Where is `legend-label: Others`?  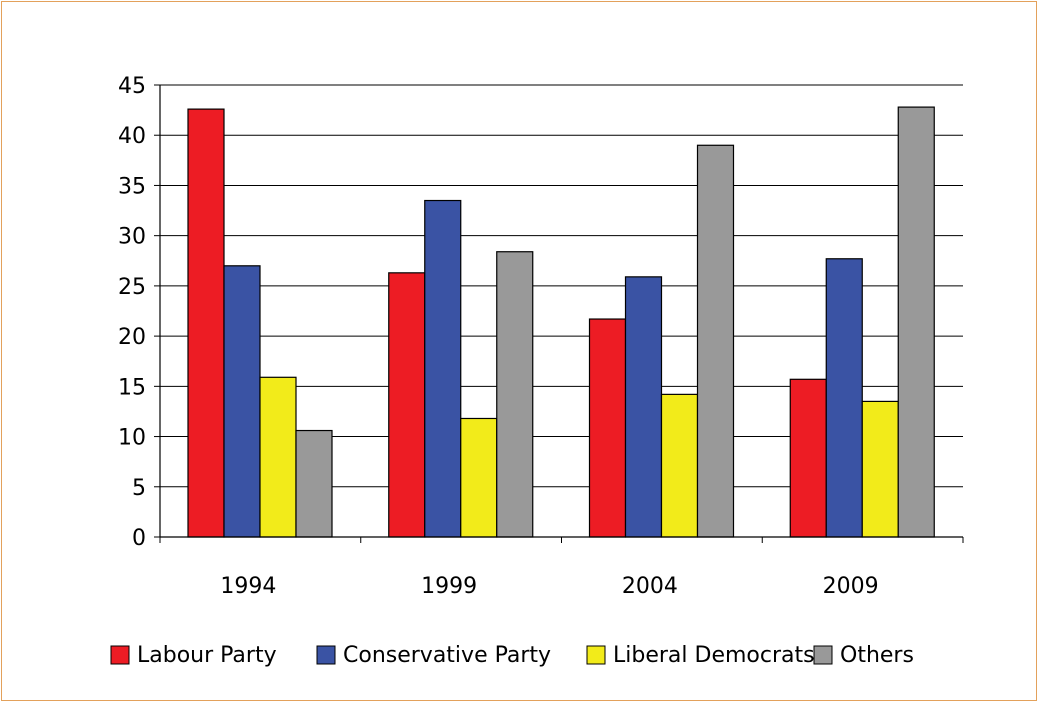
legend-label: Others is located at coordinates (877, 655).